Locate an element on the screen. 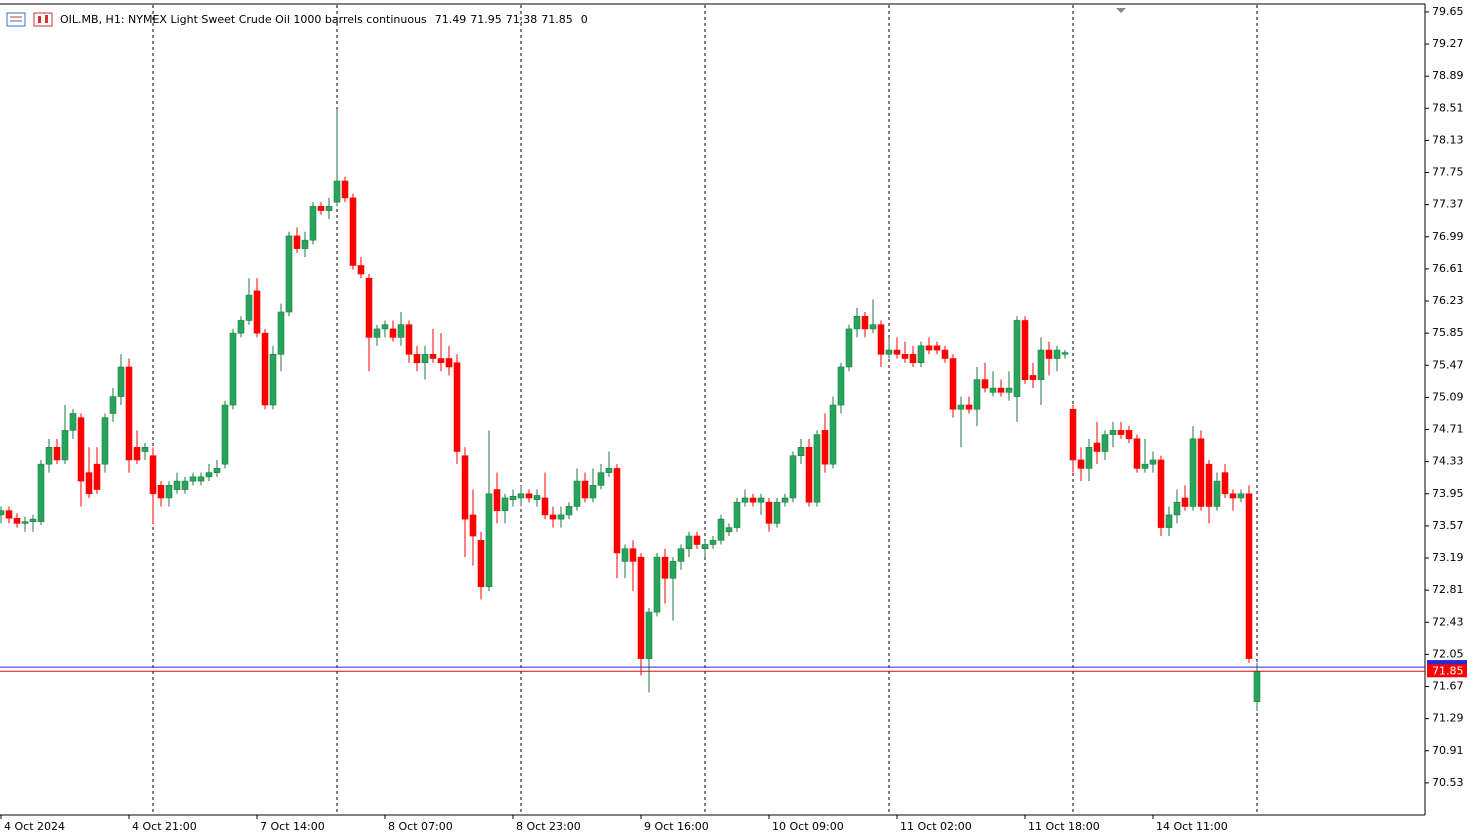  last-price-label: 71.85 is located at coordinates (1448, 670).